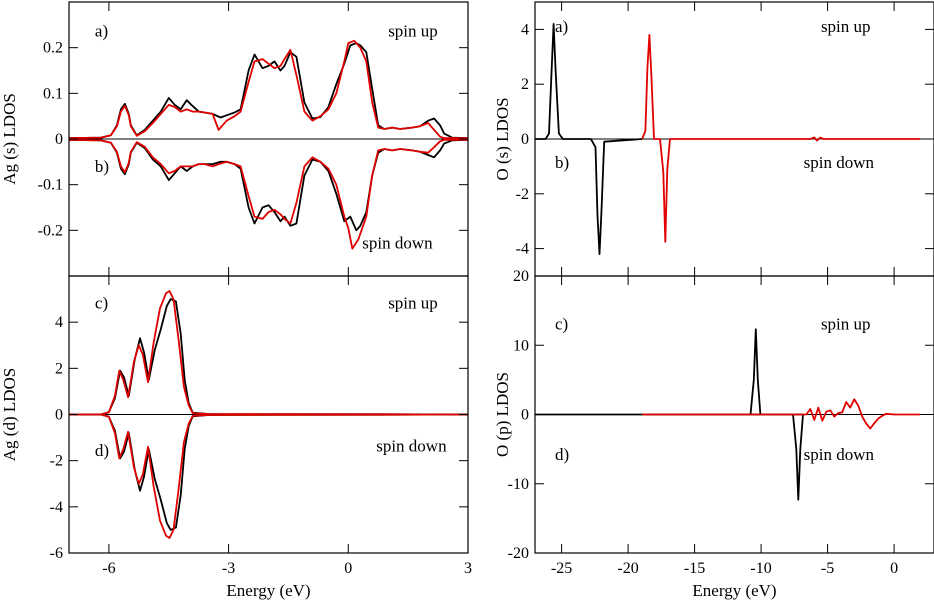 This screenshot has width=934, height=607. I want to click on y-tick-label: -0.1, so click(50, 185).